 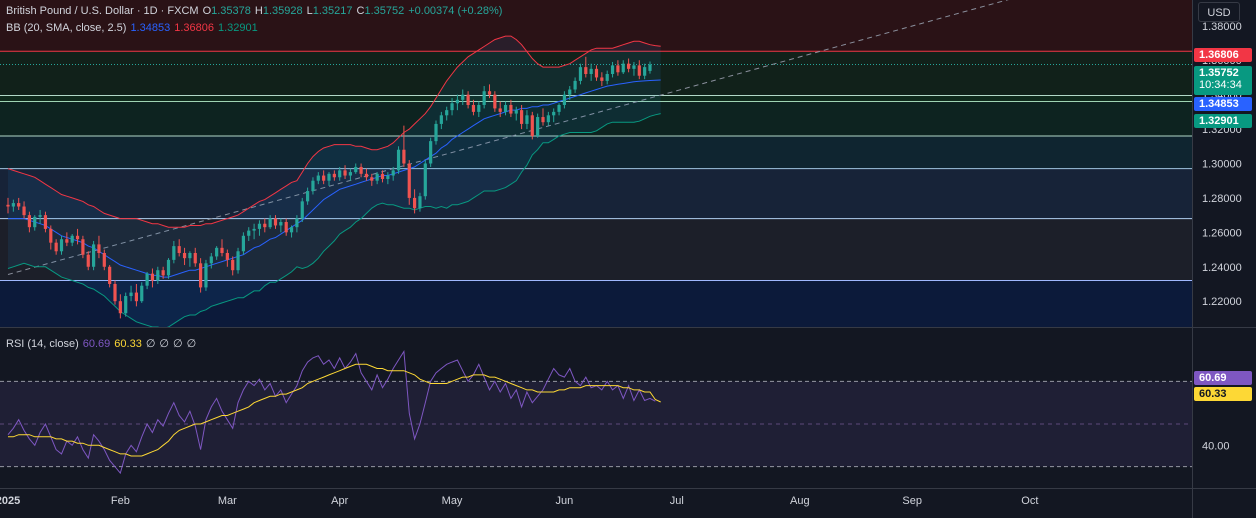 I want to click on rsi-label: RSI (14, close), so click(x=42, y=344).